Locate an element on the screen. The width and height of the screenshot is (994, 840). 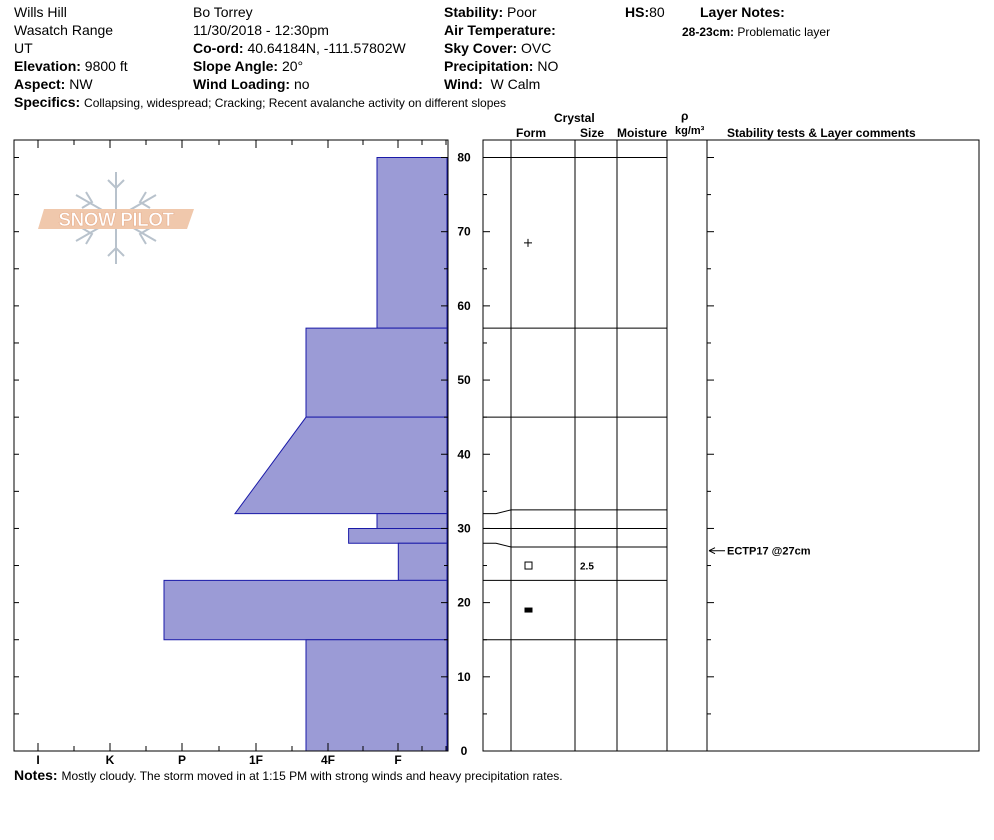
aspect-label: Aspect: is located at coordinates (40, 84).